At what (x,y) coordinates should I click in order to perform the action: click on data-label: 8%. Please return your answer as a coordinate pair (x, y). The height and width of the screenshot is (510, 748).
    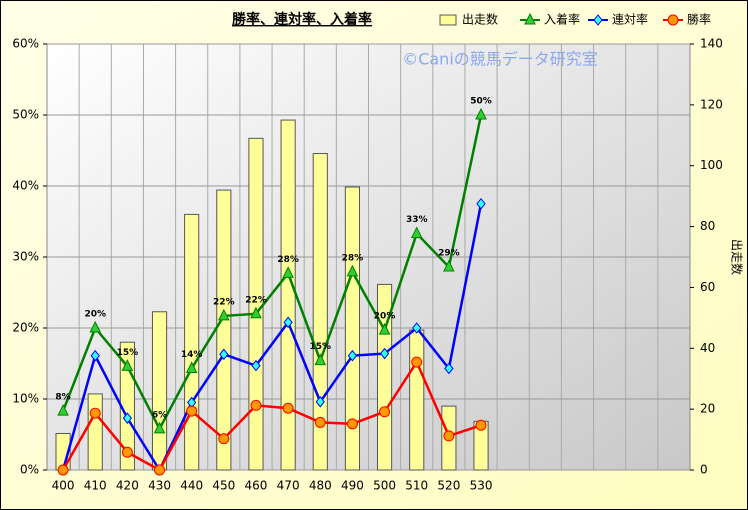
    Looking at the image, I should click on (62, 398).